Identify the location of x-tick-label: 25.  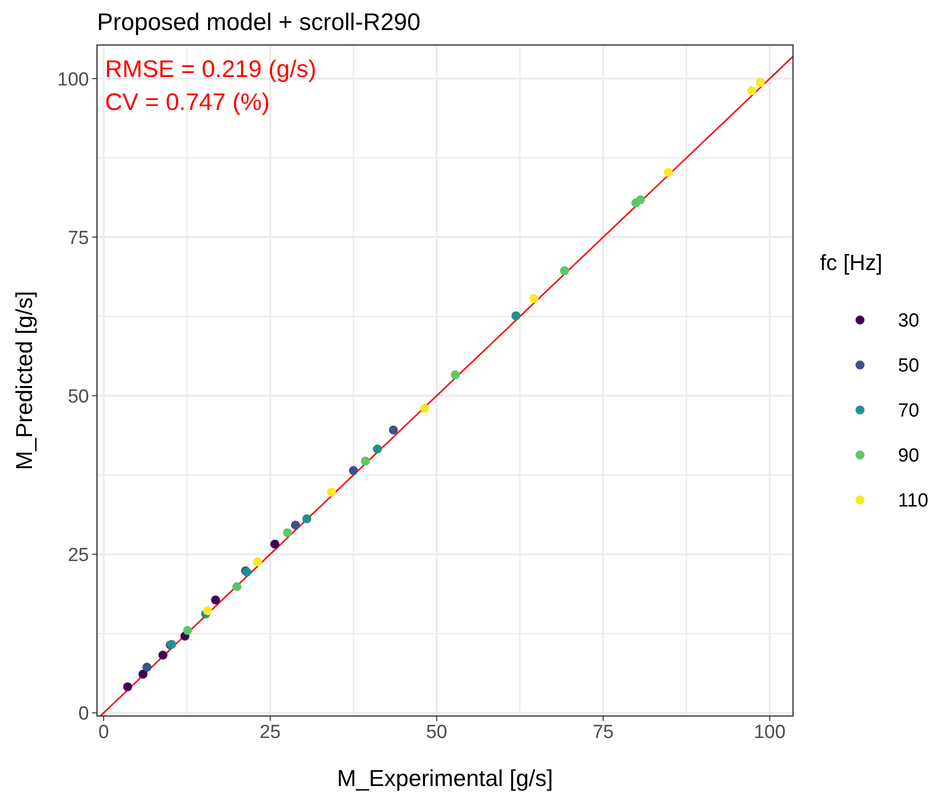
(270, 732).